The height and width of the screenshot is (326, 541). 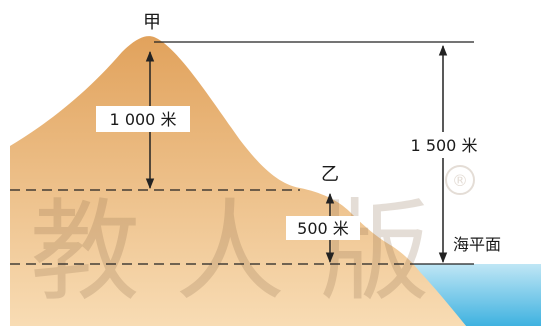 What do you see at coordinates (330, 174) in the screenshot?
I see `point-yi-label: 乙` at bounding box center [330, 174].